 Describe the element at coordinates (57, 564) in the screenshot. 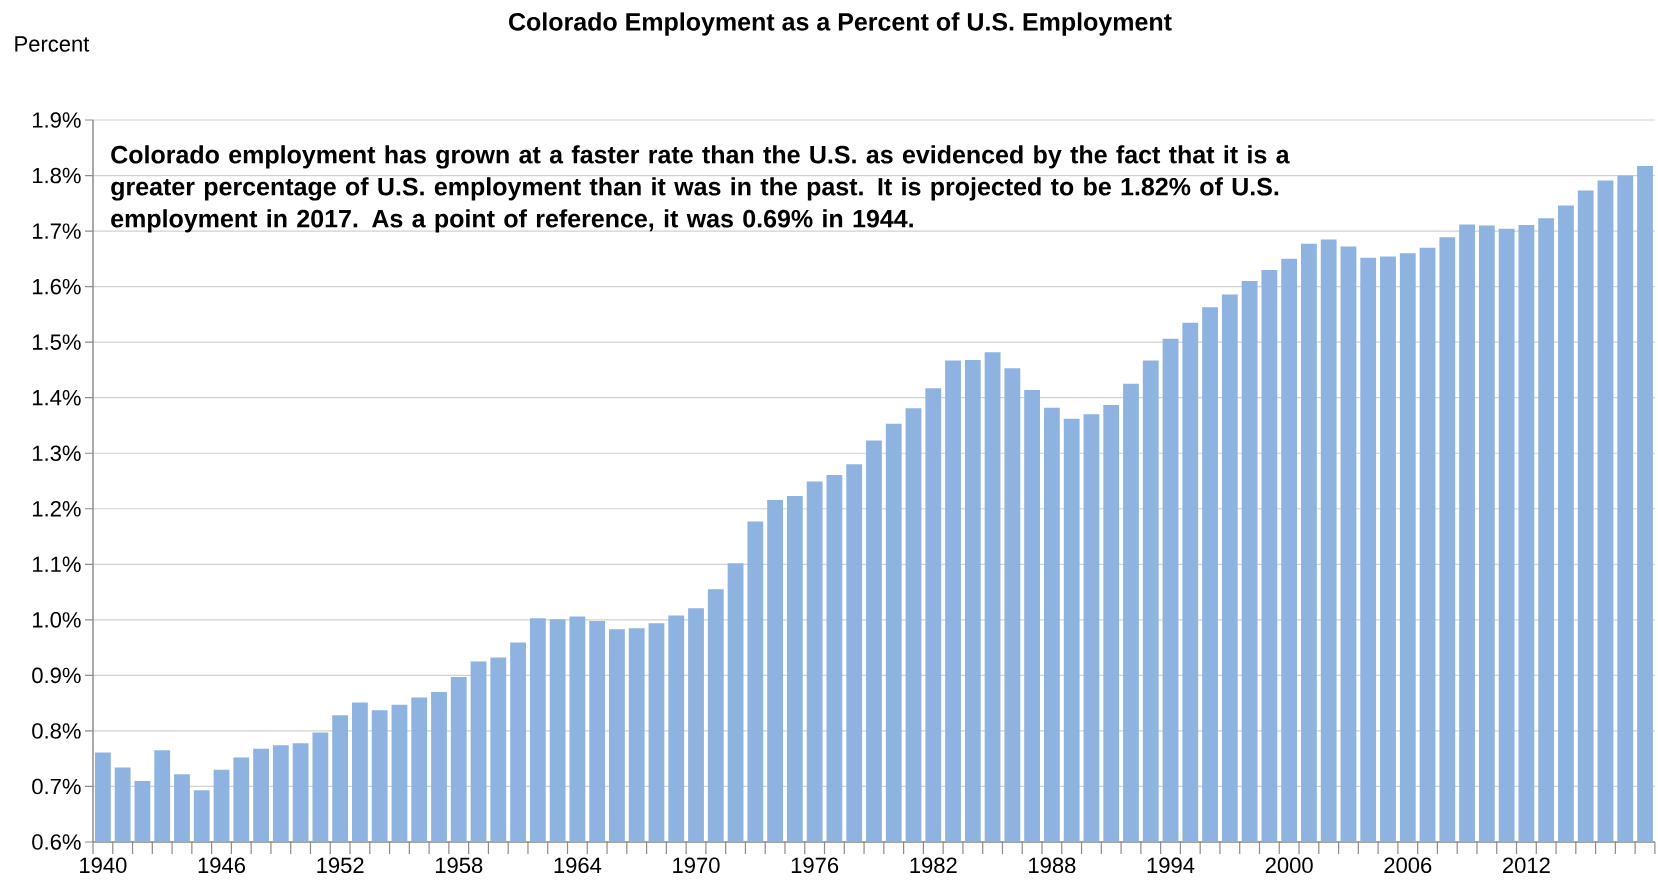

I see `y-tick-label: 1.1%` at that location.